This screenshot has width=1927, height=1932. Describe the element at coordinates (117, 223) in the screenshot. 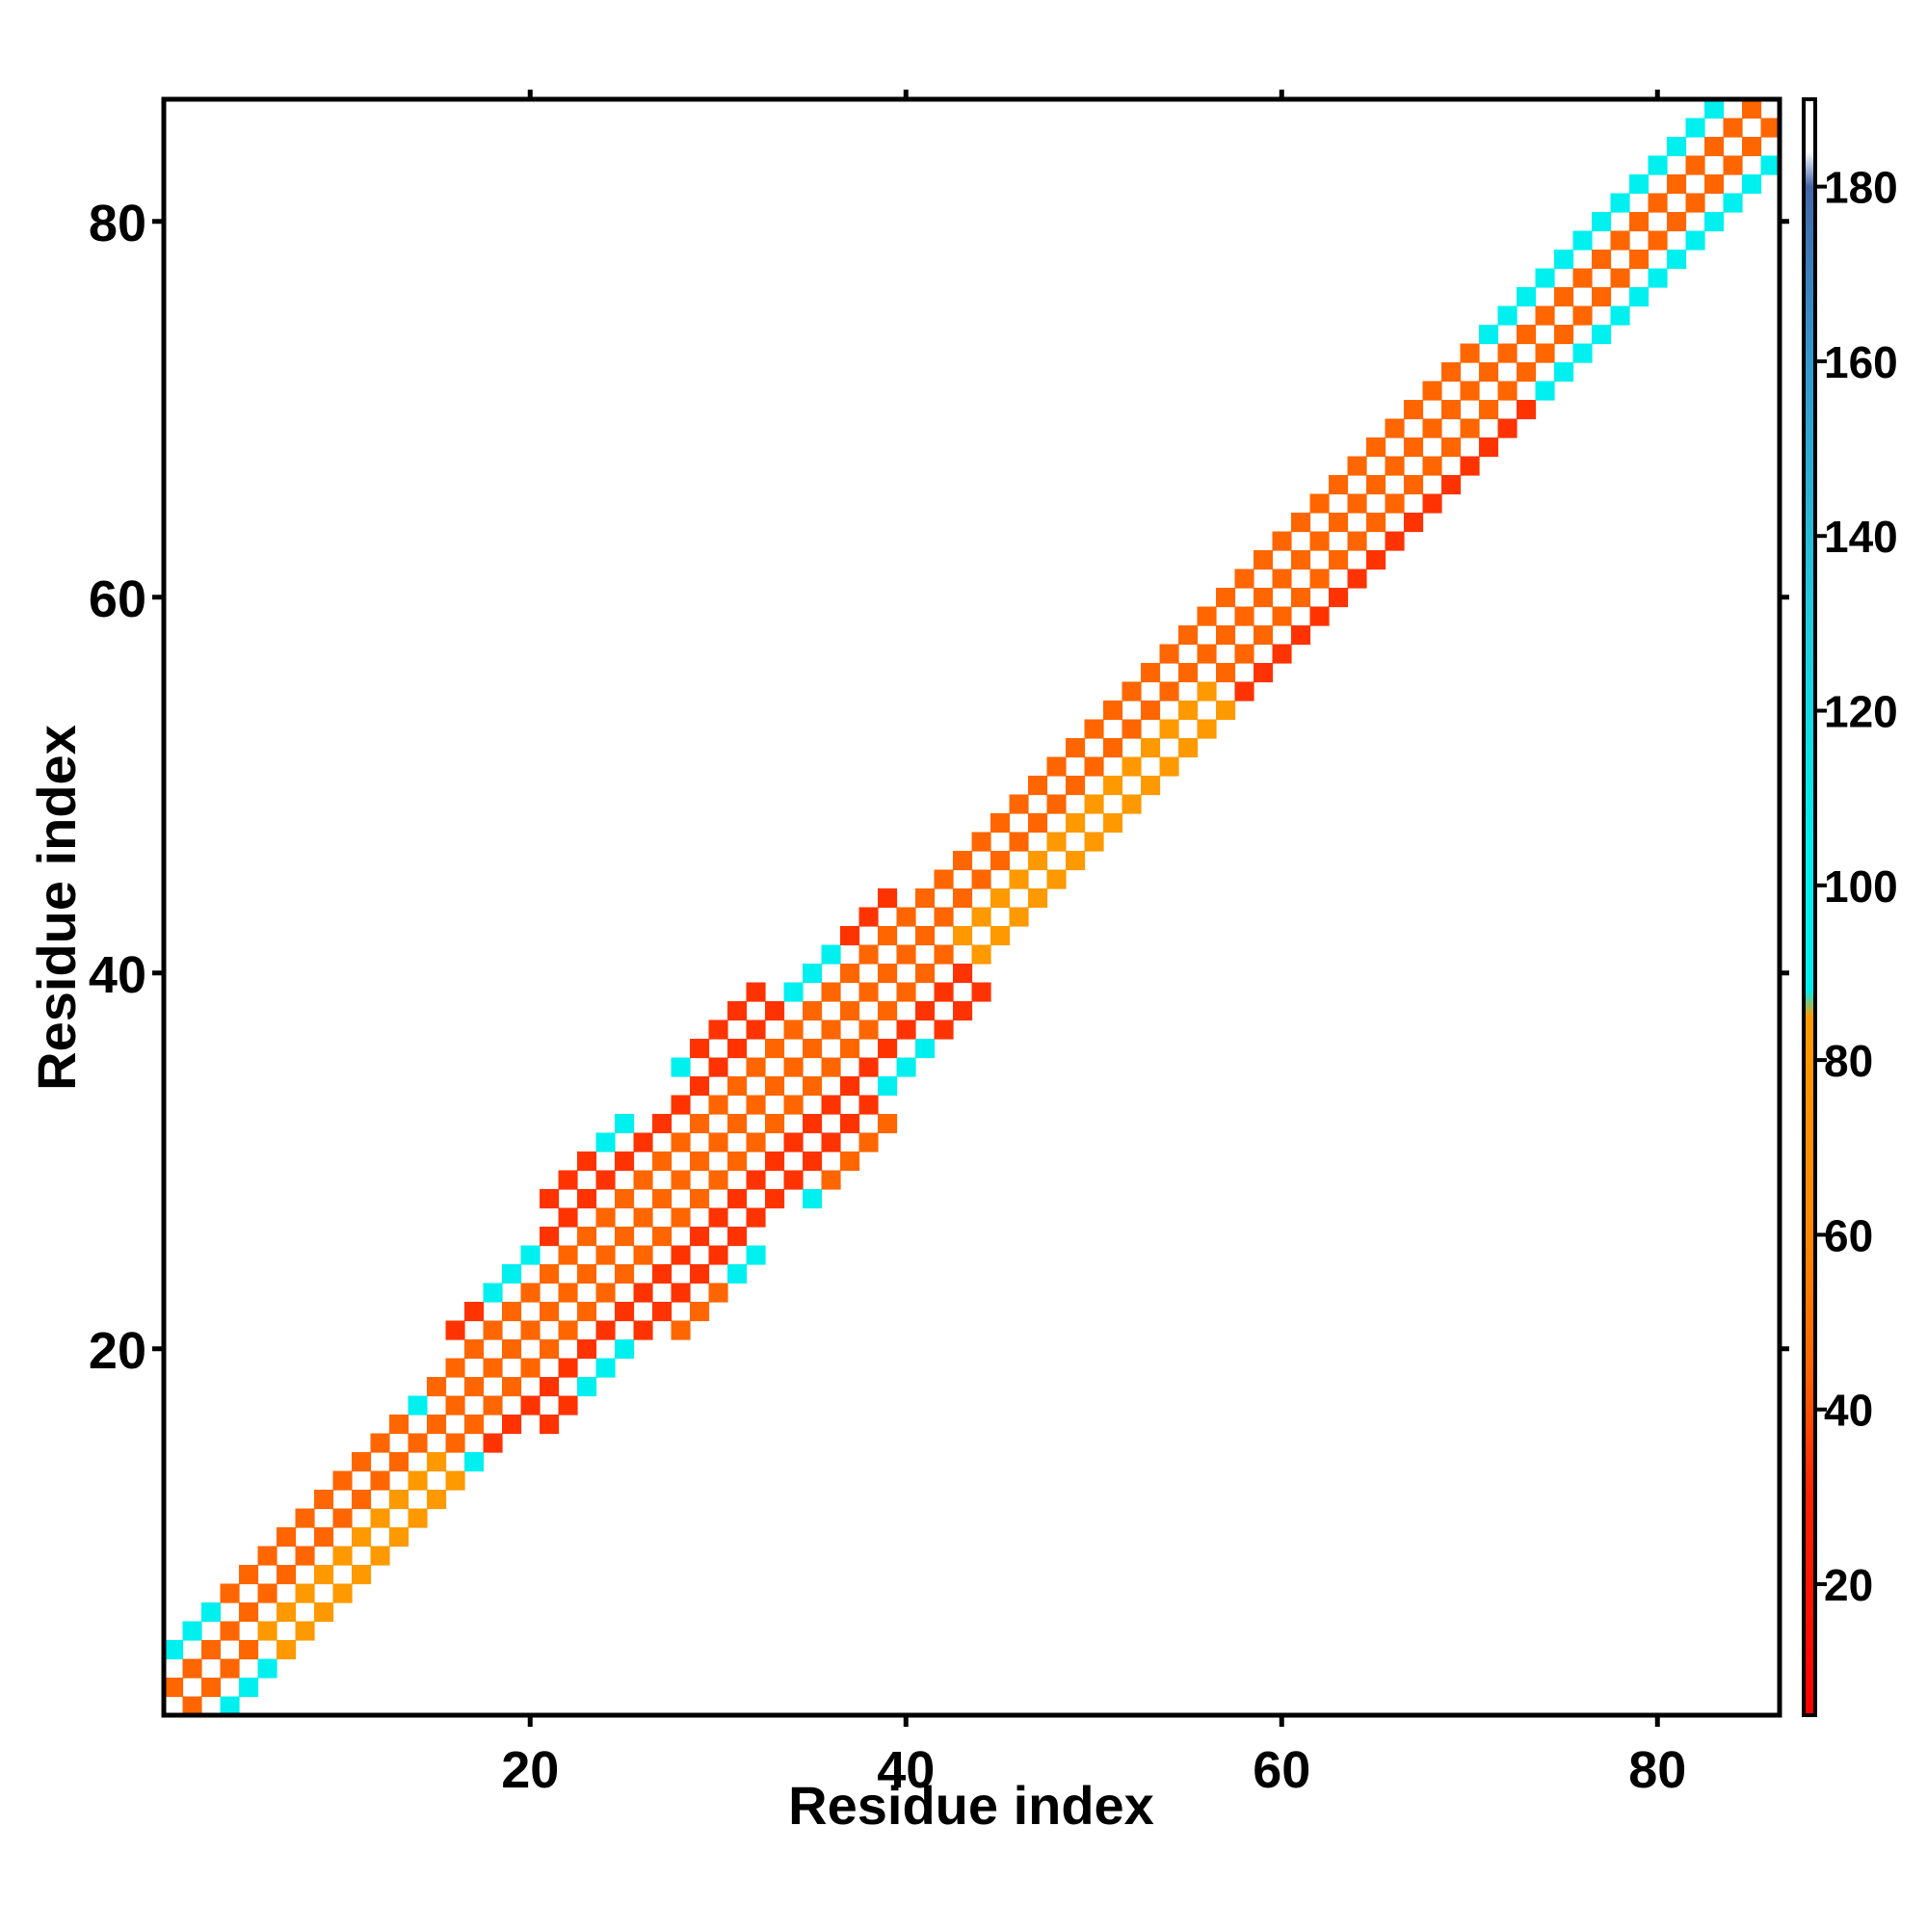

I see `y-tick-label: 80` at that location.